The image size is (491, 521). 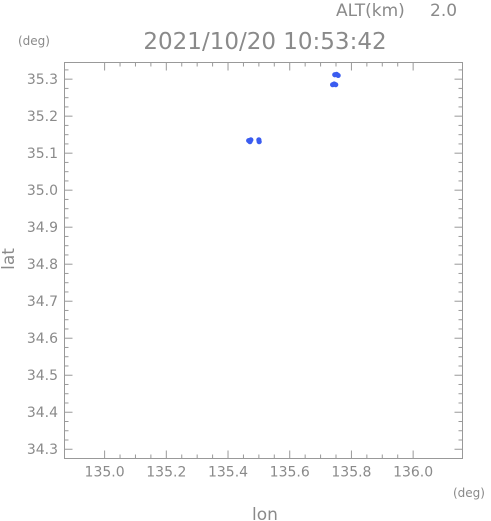 What do you see at coordinates (265, 513) in the screenshot?
I see `x-axis-label: lon` at bounding box center [265, 513].